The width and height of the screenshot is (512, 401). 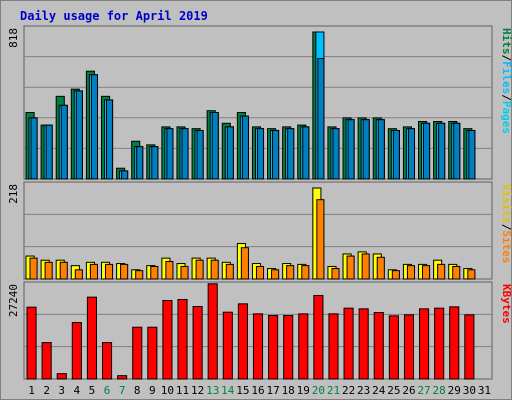 What do you see at coordinates (348, 390) in the screenshot?
I see `x-tick-label: 22` at bounding box center [348, 390].